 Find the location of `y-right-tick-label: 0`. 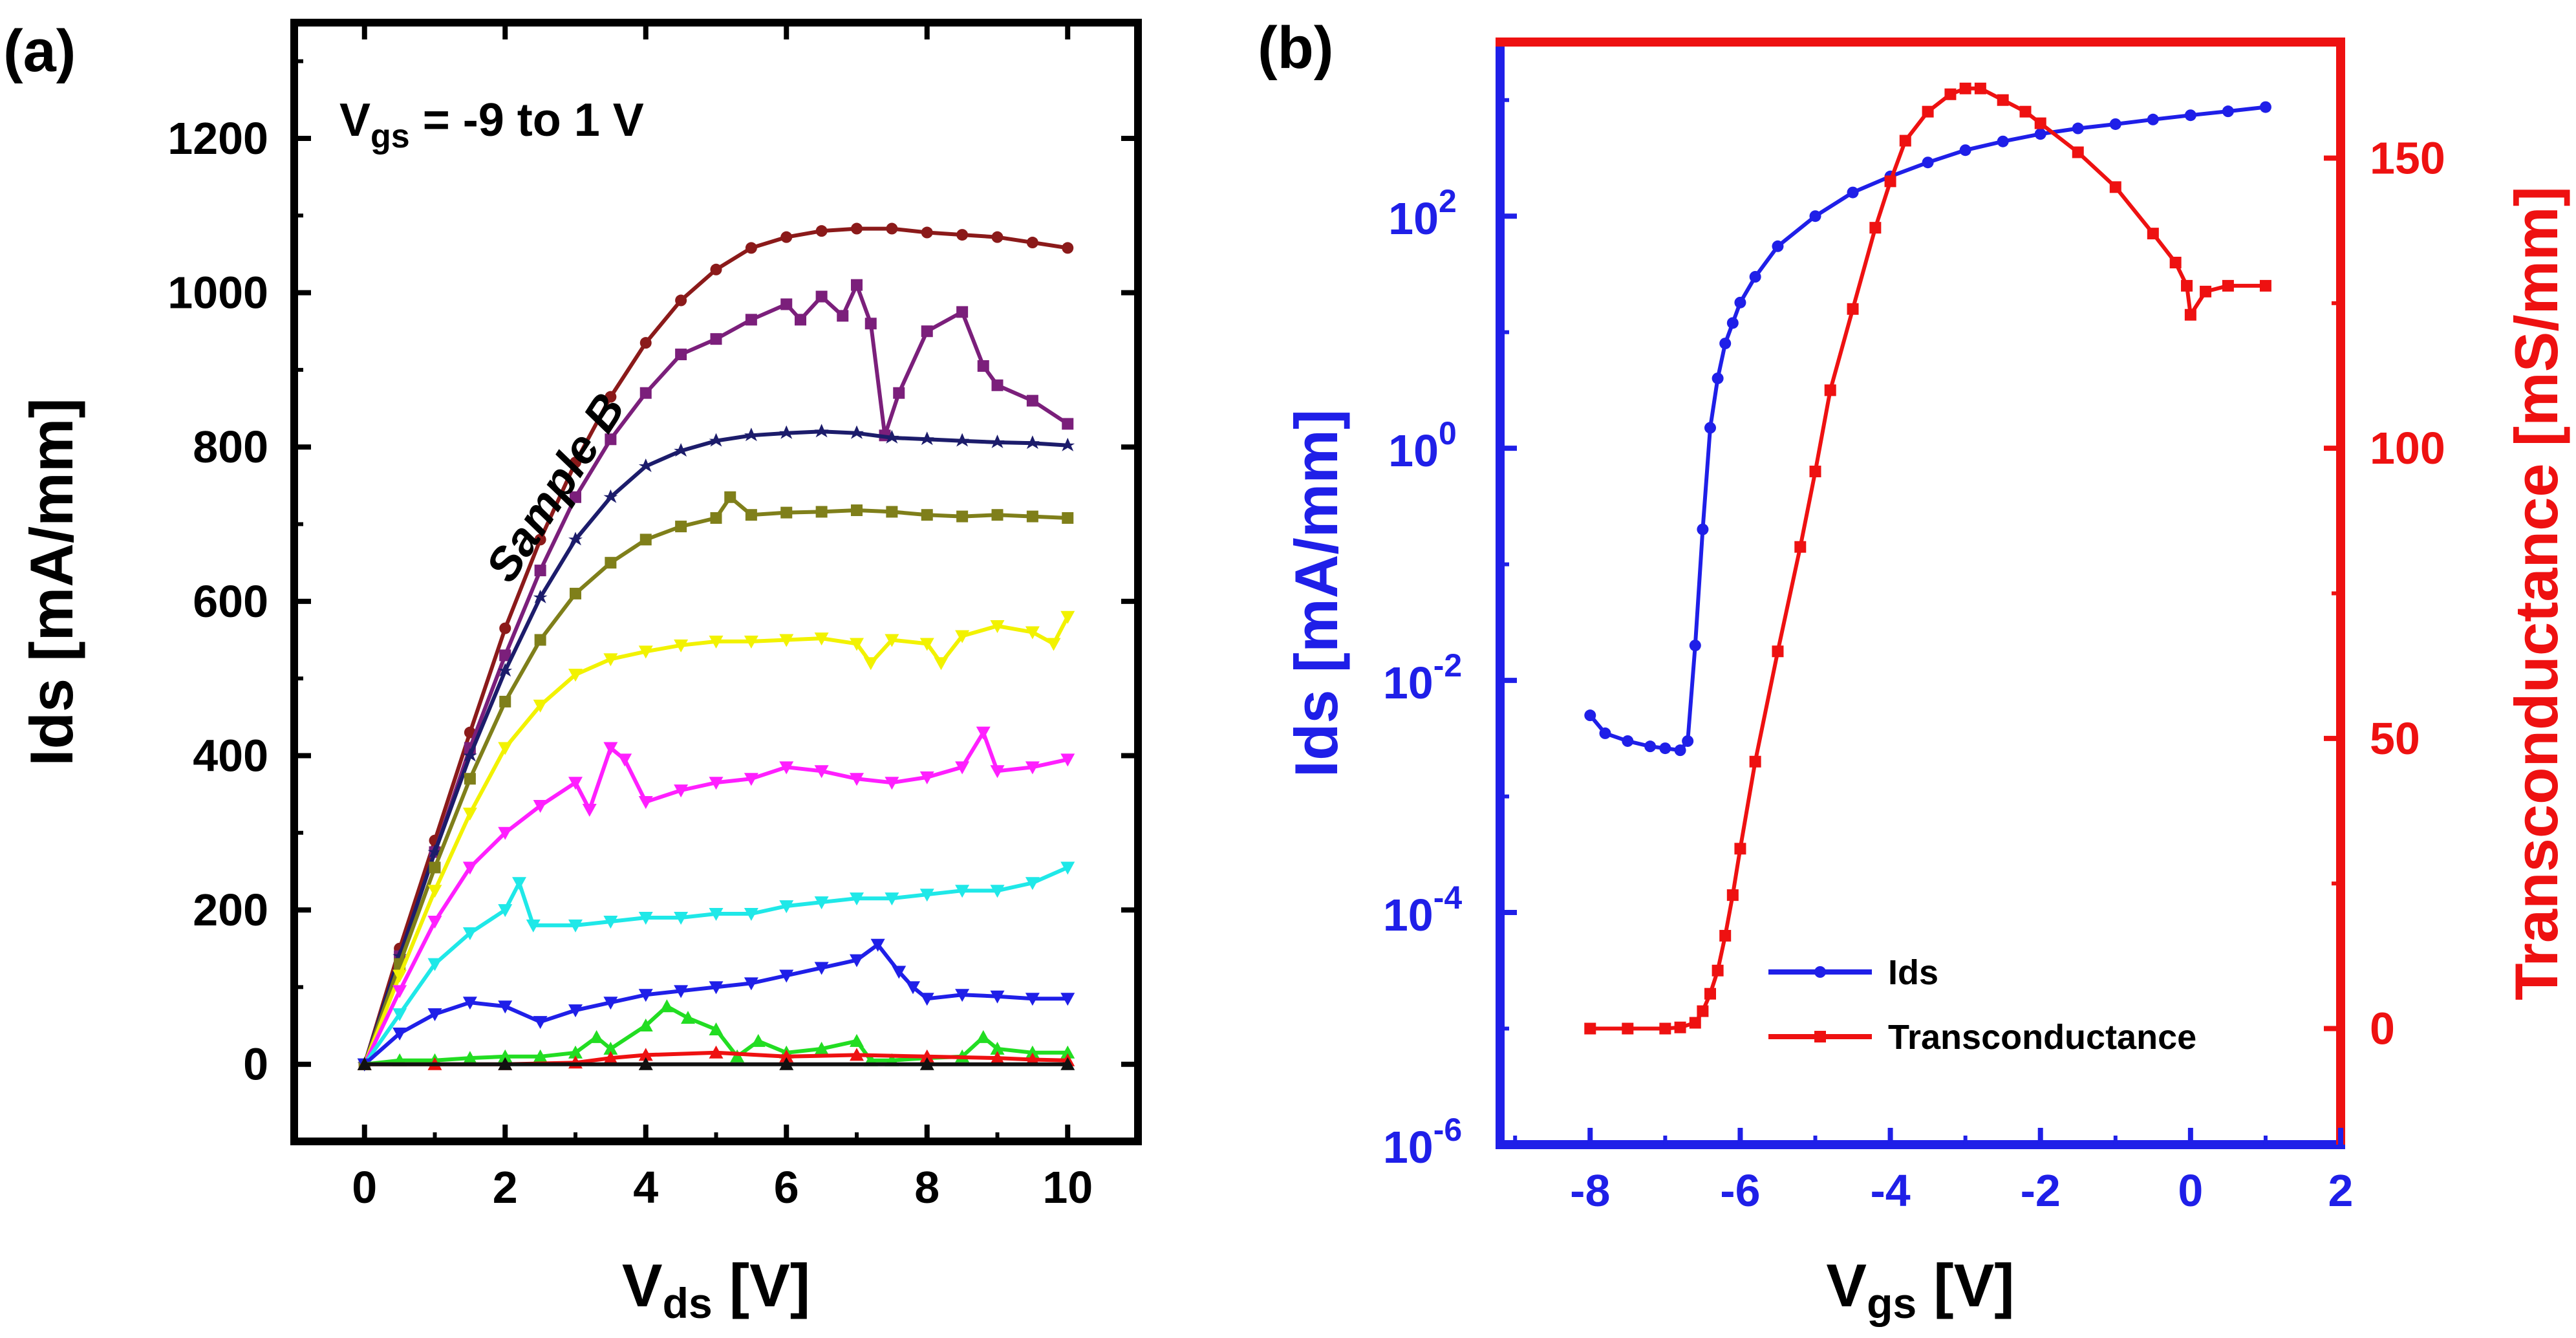

y-right-tick-label: 0 is located at coordinates (2382, 1029).